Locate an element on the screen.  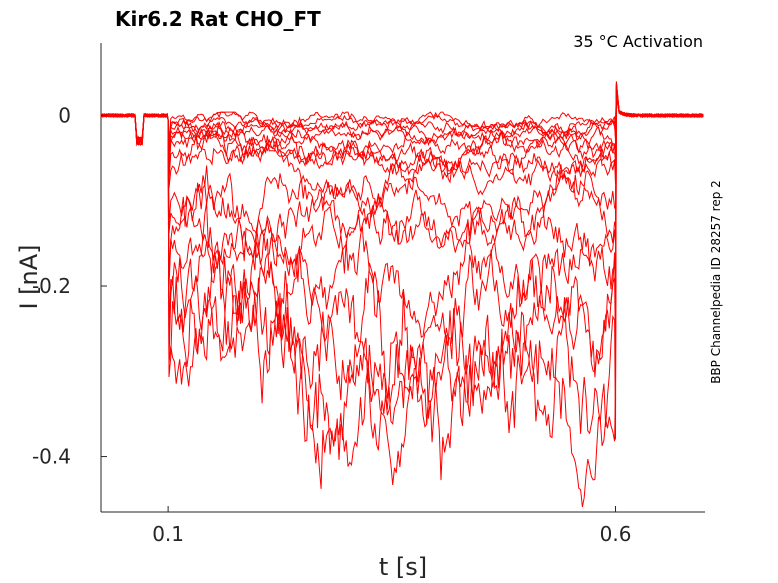
side-note: BBP Channelpedia ID 28257 rep 2 is located at coordinates (716, 282).